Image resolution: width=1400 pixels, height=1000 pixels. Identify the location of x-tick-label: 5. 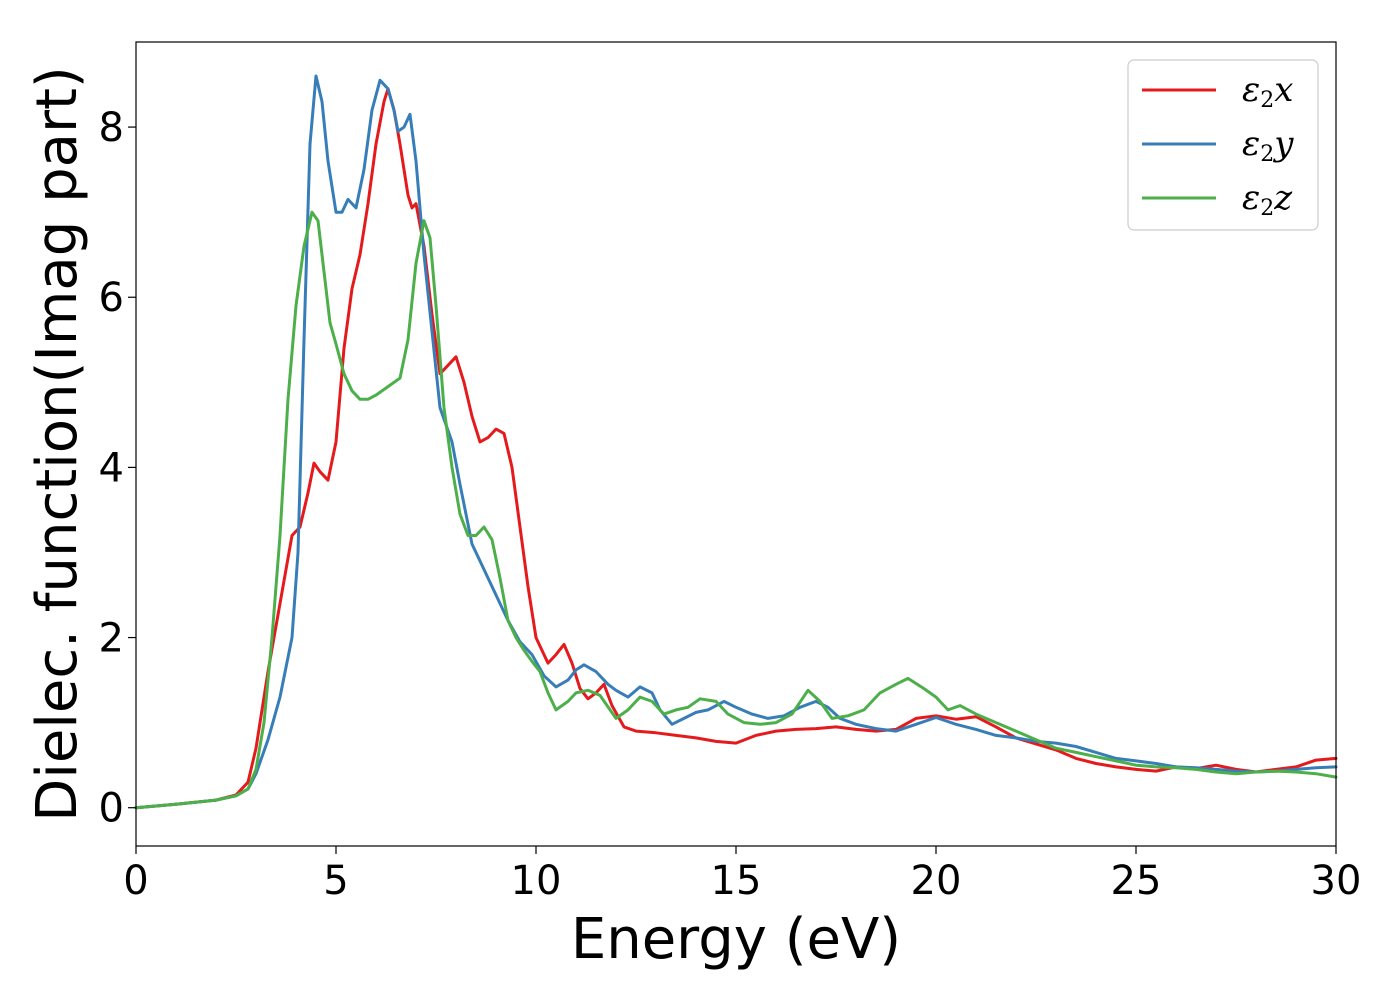
(335, 881).